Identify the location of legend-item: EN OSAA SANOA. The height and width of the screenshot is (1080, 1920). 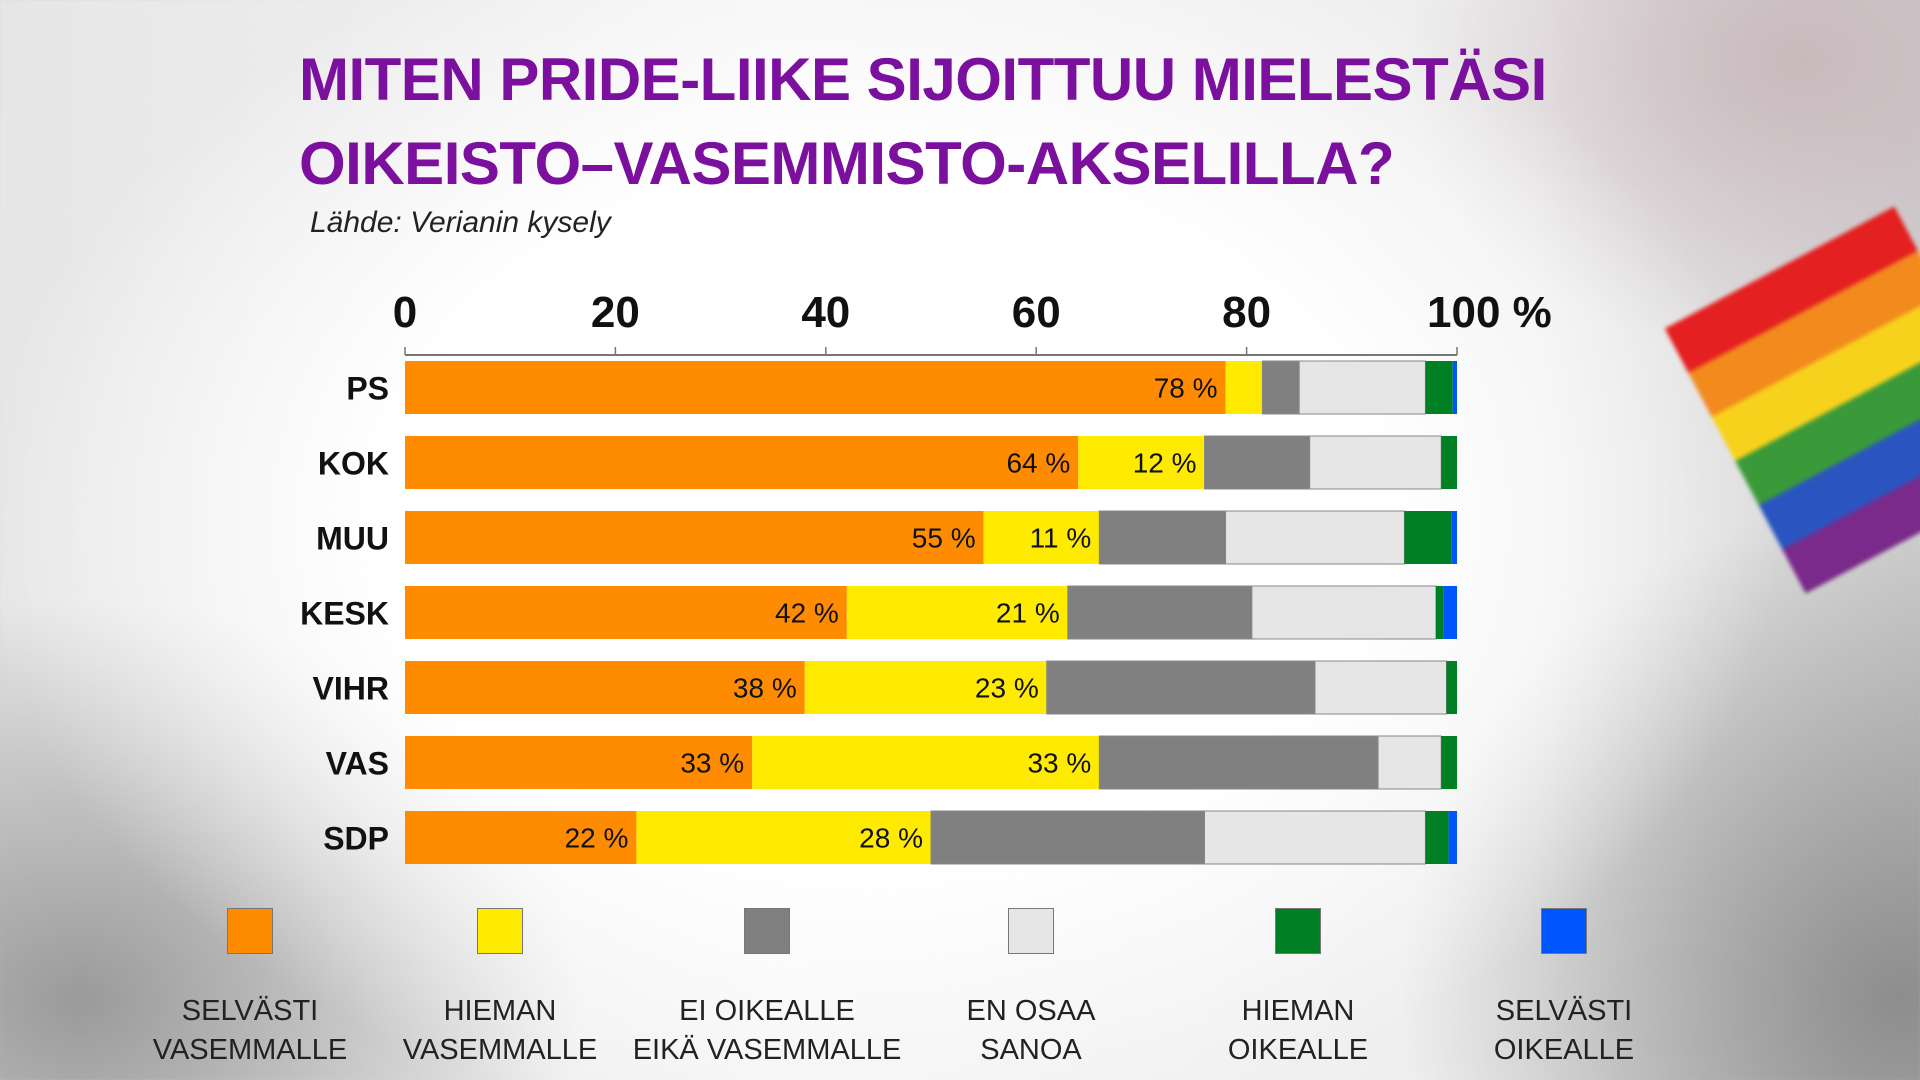
(1031, 989).